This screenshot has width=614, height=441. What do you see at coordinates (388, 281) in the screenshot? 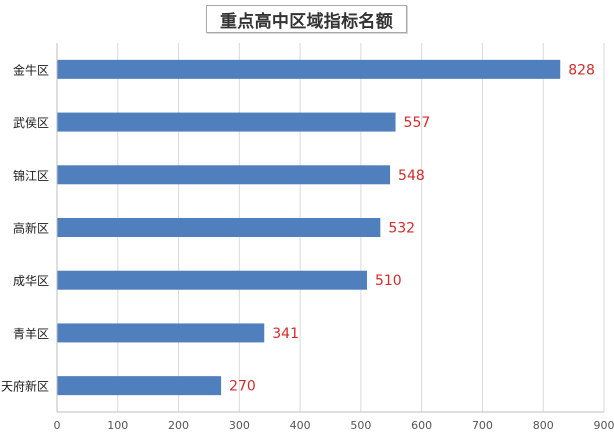
I see `data-label: 510` at bounding box center [388, 281].